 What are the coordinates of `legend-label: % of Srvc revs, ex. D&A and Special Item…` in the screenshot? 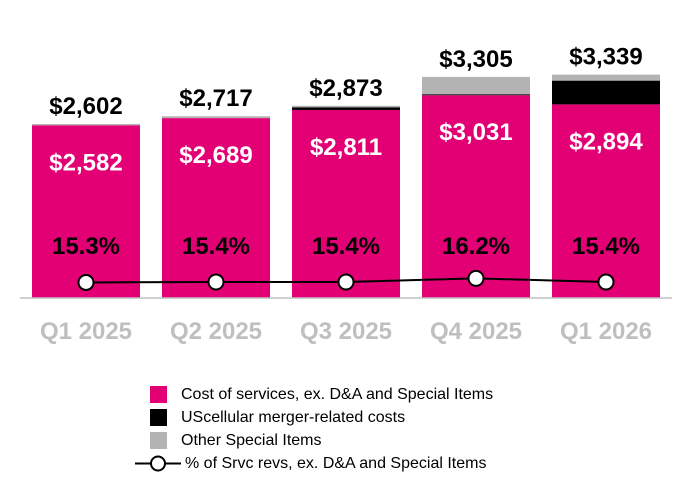 It's located at (336, 463).